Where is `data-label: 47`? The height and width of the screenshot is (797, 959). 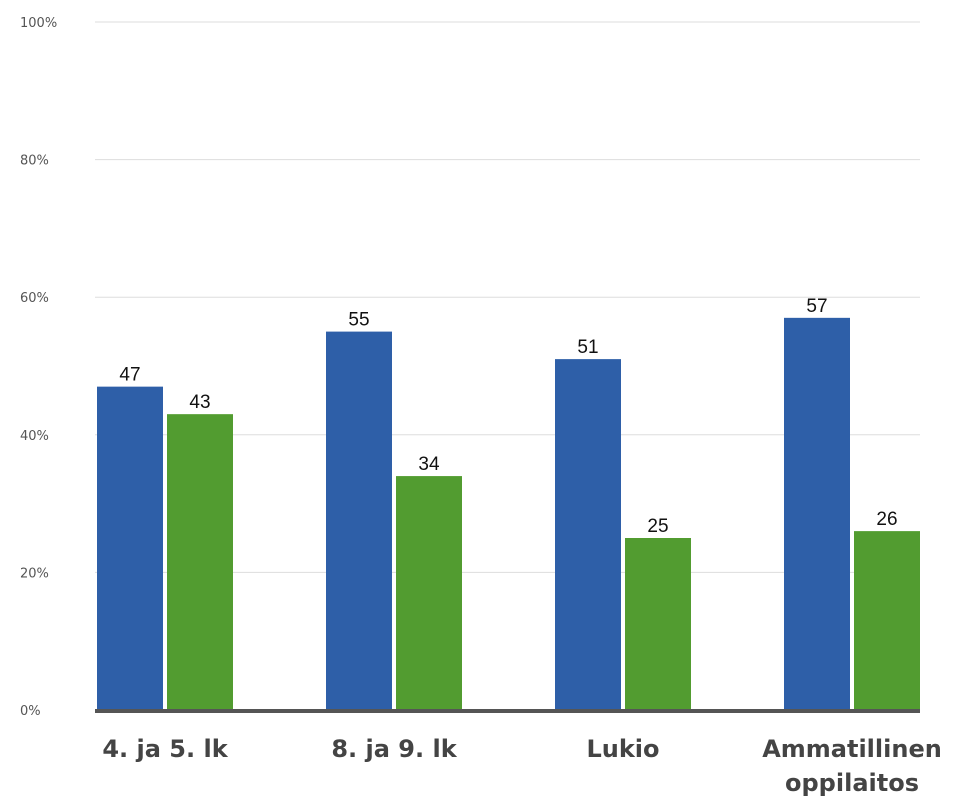
data-label: 47 is located at coordinates (129, 375).